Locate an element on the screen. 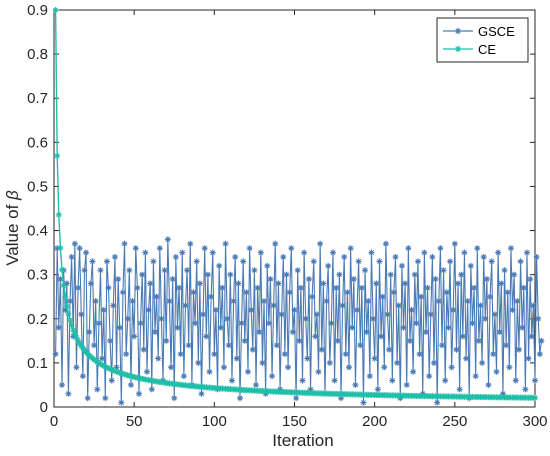 This screenshot has width=550, height=456. y-tick-label: 0.3 is located at coordinates (37, 275).